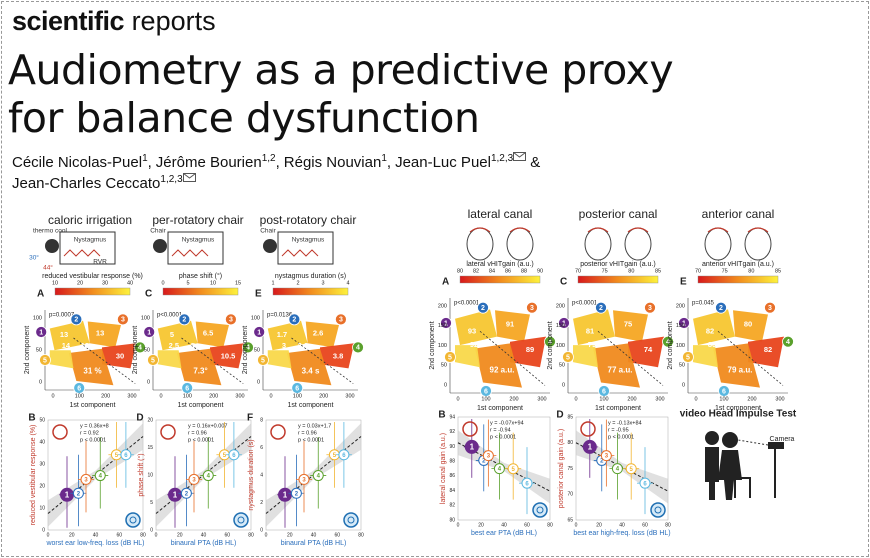 This screenshot has height=558, width=870. What do you see at coordinates (263, 360) in the screenshot?
I see `region-id: 5` at bounding box center [263, 360].